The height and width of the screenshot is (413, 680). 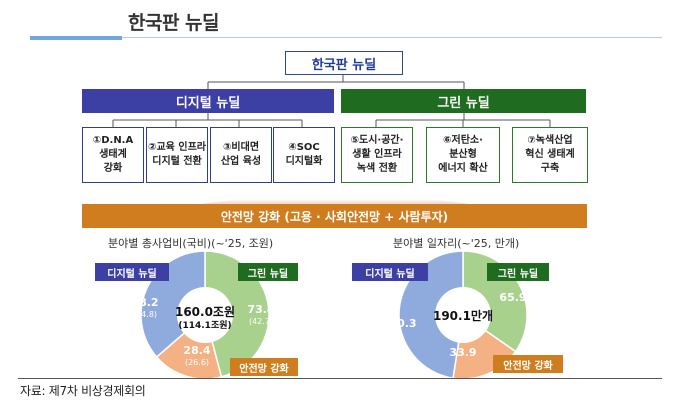 What do you see at coordinates (241, 161) in the screenshot?
I see `item-line: 산업 육성` at bounding box center [241, 161].